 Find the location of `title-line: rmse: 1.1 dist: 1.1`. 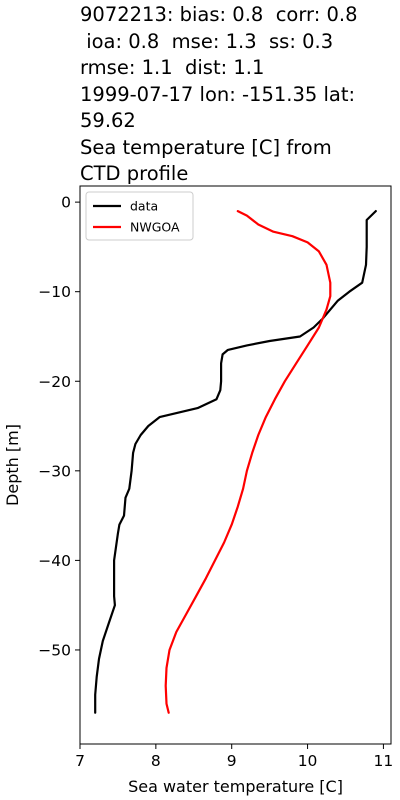

title-line: rmse: 1.1 dist: 1.1 is located at coordinates (172, 67).